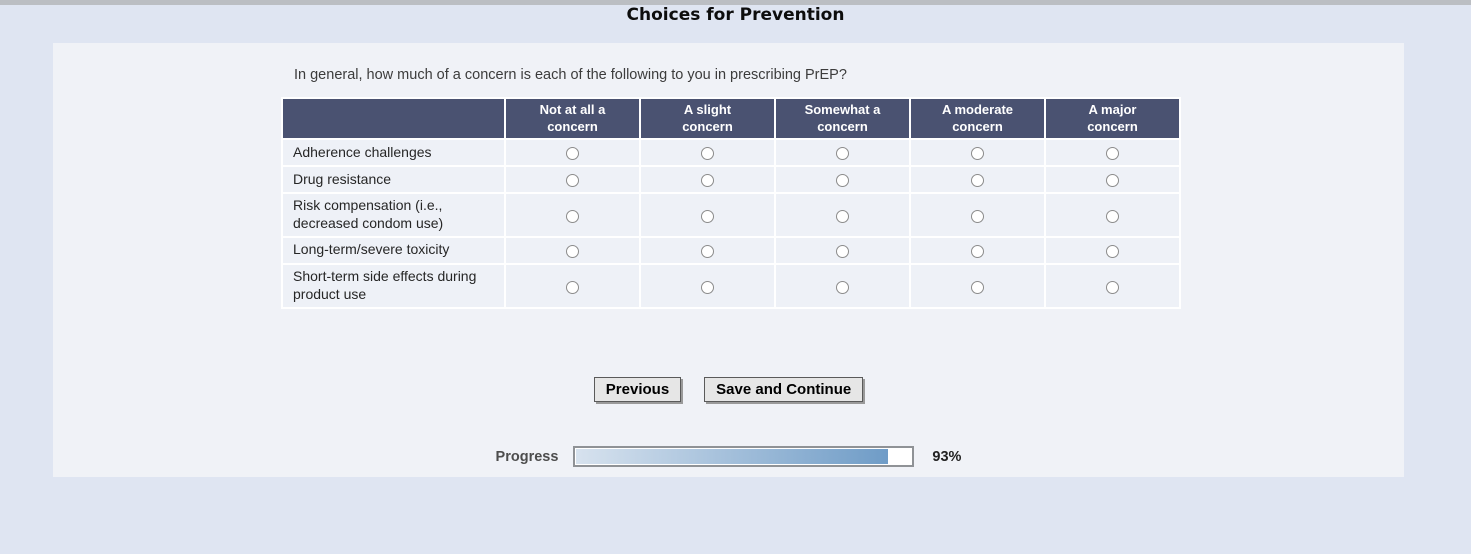  I want to click on radio-row1-col2, so click(842, 181).